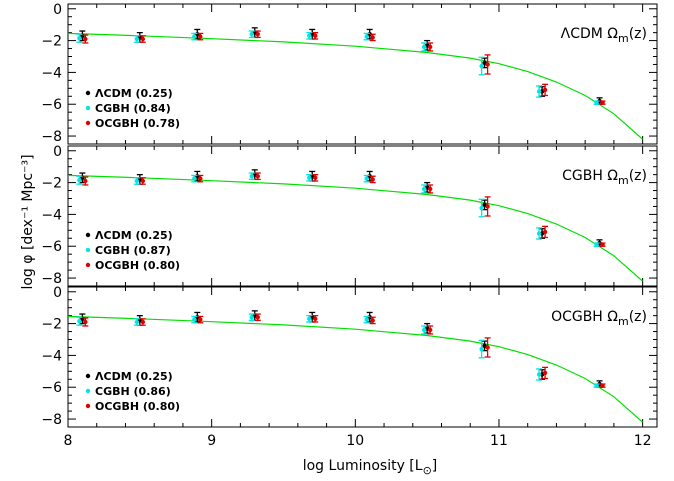 This screenshot has width=674, height=481. Describe the element at coordinates (133, 108) in the screenshot. I see `legend-label: CGBH (0.84)` at that location.